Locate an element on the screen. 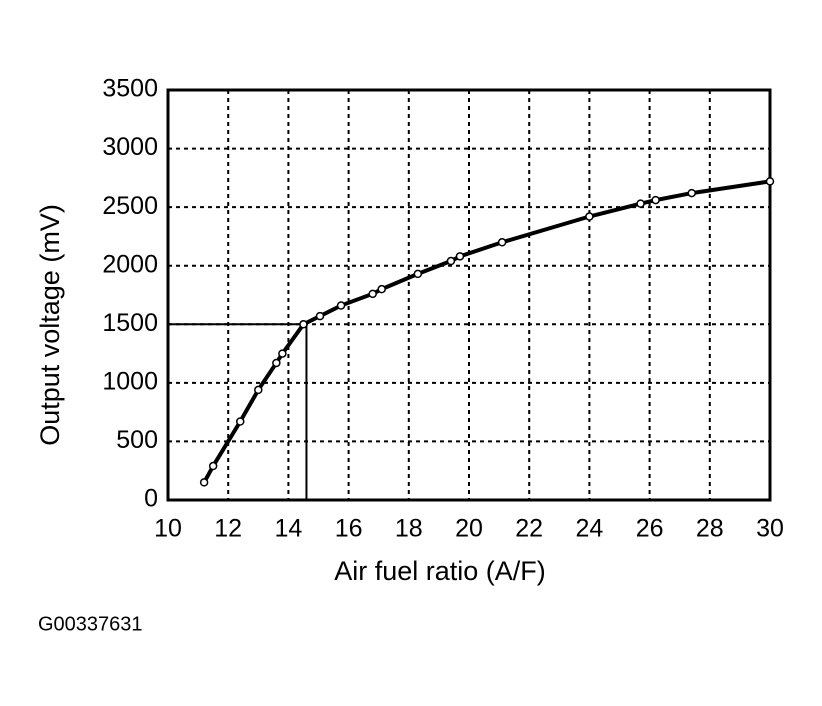 This screenshot has width=822, height=706. figure-code: G00337631 is located at coordinates (90, 624).